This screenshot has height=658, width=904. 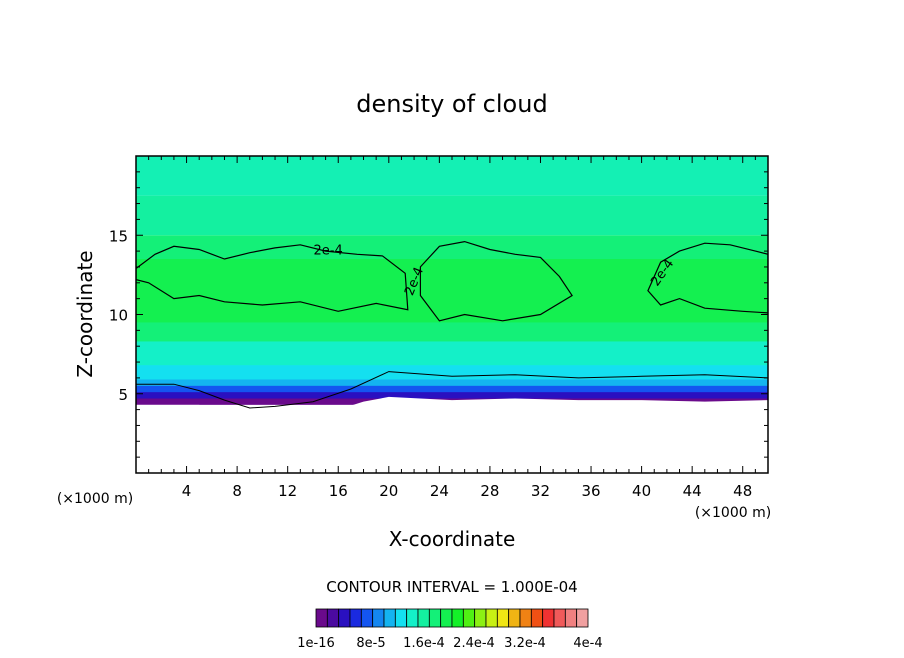 I want to click on colorbar-tick-label: 3.2e-4, so click(x=525, y=643).